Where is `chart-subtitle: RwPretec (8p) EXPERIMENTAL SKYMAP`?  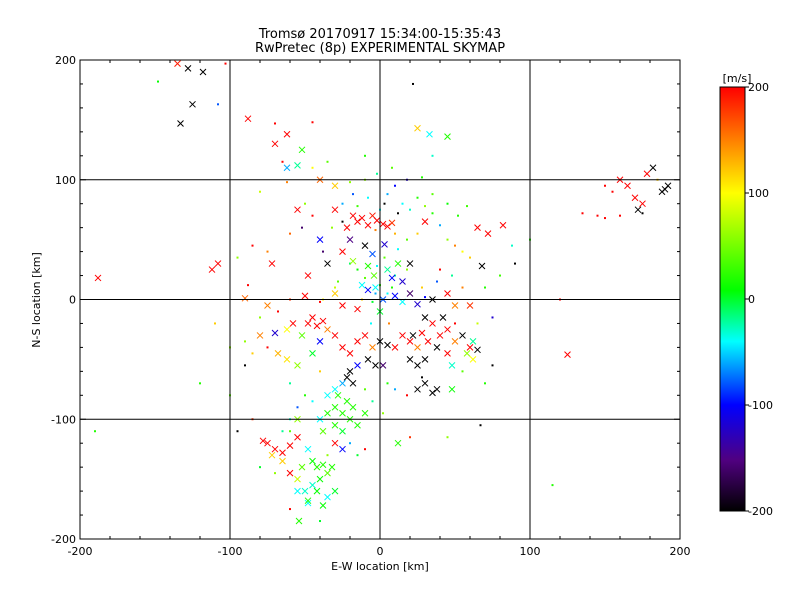
chart-subtitle: RwPretec (8p) EXPERIMENTAL SKYMAP is located at coordinates (380, 48).